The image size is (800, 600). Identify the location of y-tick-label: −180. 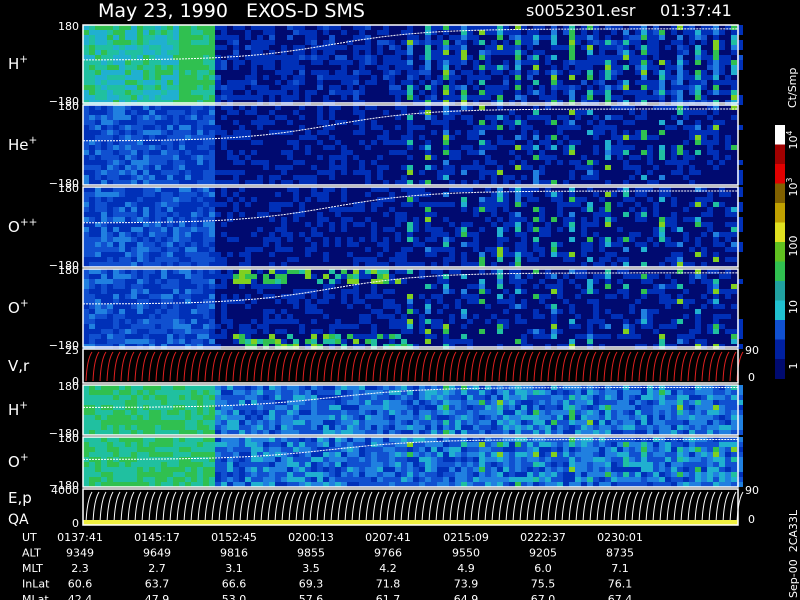
(64, 101).